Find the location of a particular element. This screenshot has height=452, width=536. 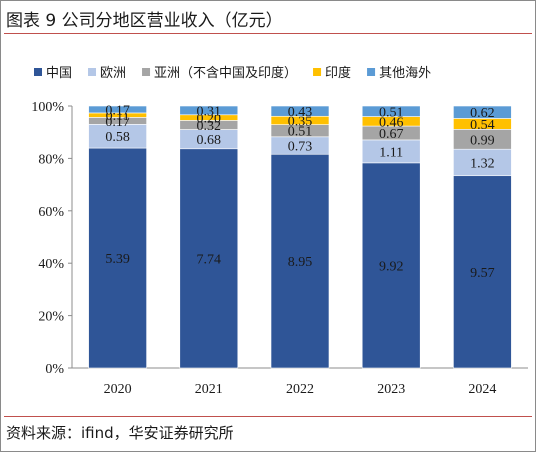

data-label-2024-4: 0.62 is located at coordinates (482, 113).